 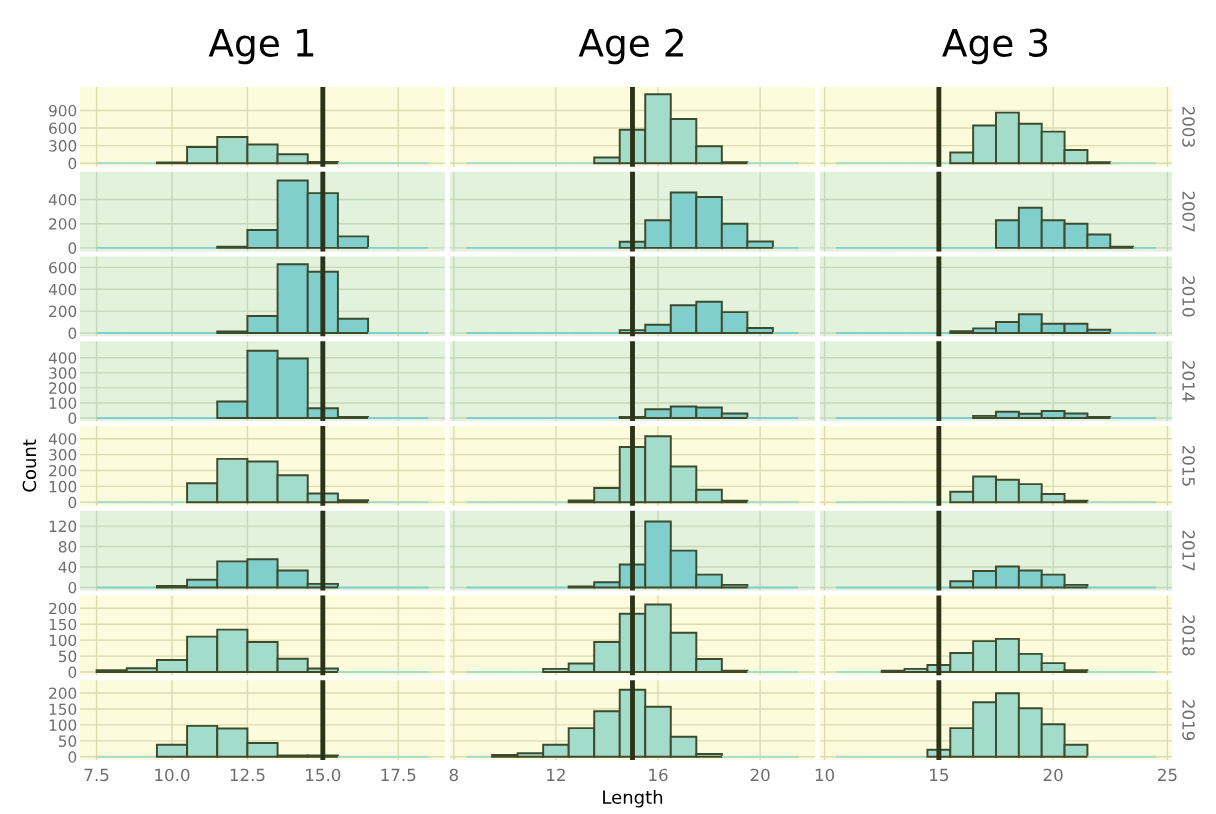 I want to click on x-tick-label: 25, so click(x=1167, y=775).